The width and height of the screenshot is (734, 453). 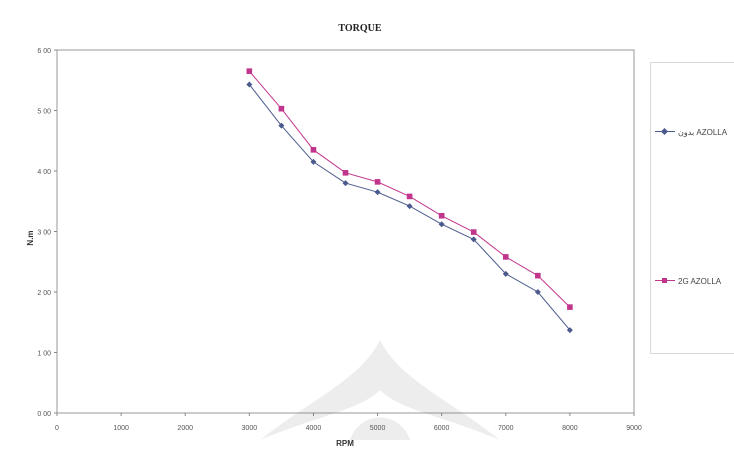 I want to click on watermark-emblem, so click(x=380, y=390).